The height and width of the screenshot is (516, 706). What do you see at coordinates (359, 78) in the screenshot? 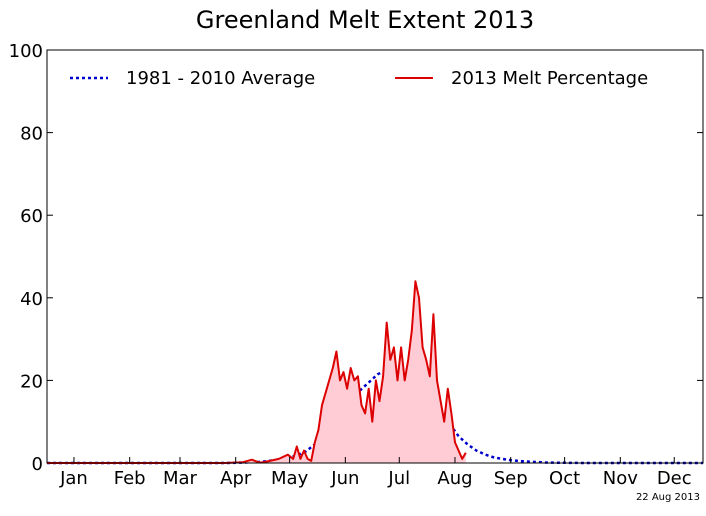
I see `legend: 1981 - 2010 Average 2013 Melt Percentage` at bounding box center [359, 78].